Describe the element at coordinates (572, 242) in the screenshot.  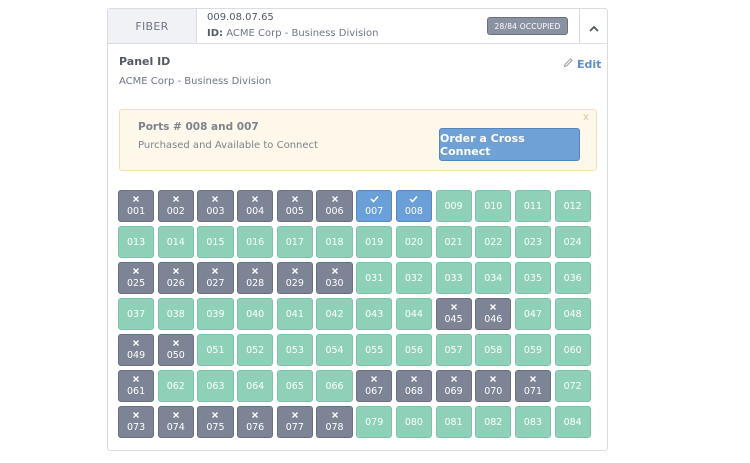
I see `port-024: 024` at that location.